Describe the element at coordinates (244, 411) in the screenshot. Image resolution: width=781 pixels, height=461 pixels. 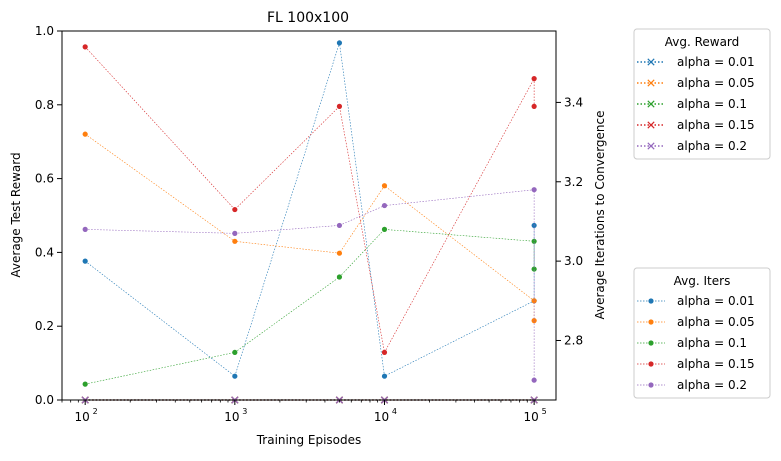
I see `x-tick-exponent: 3` at that location.